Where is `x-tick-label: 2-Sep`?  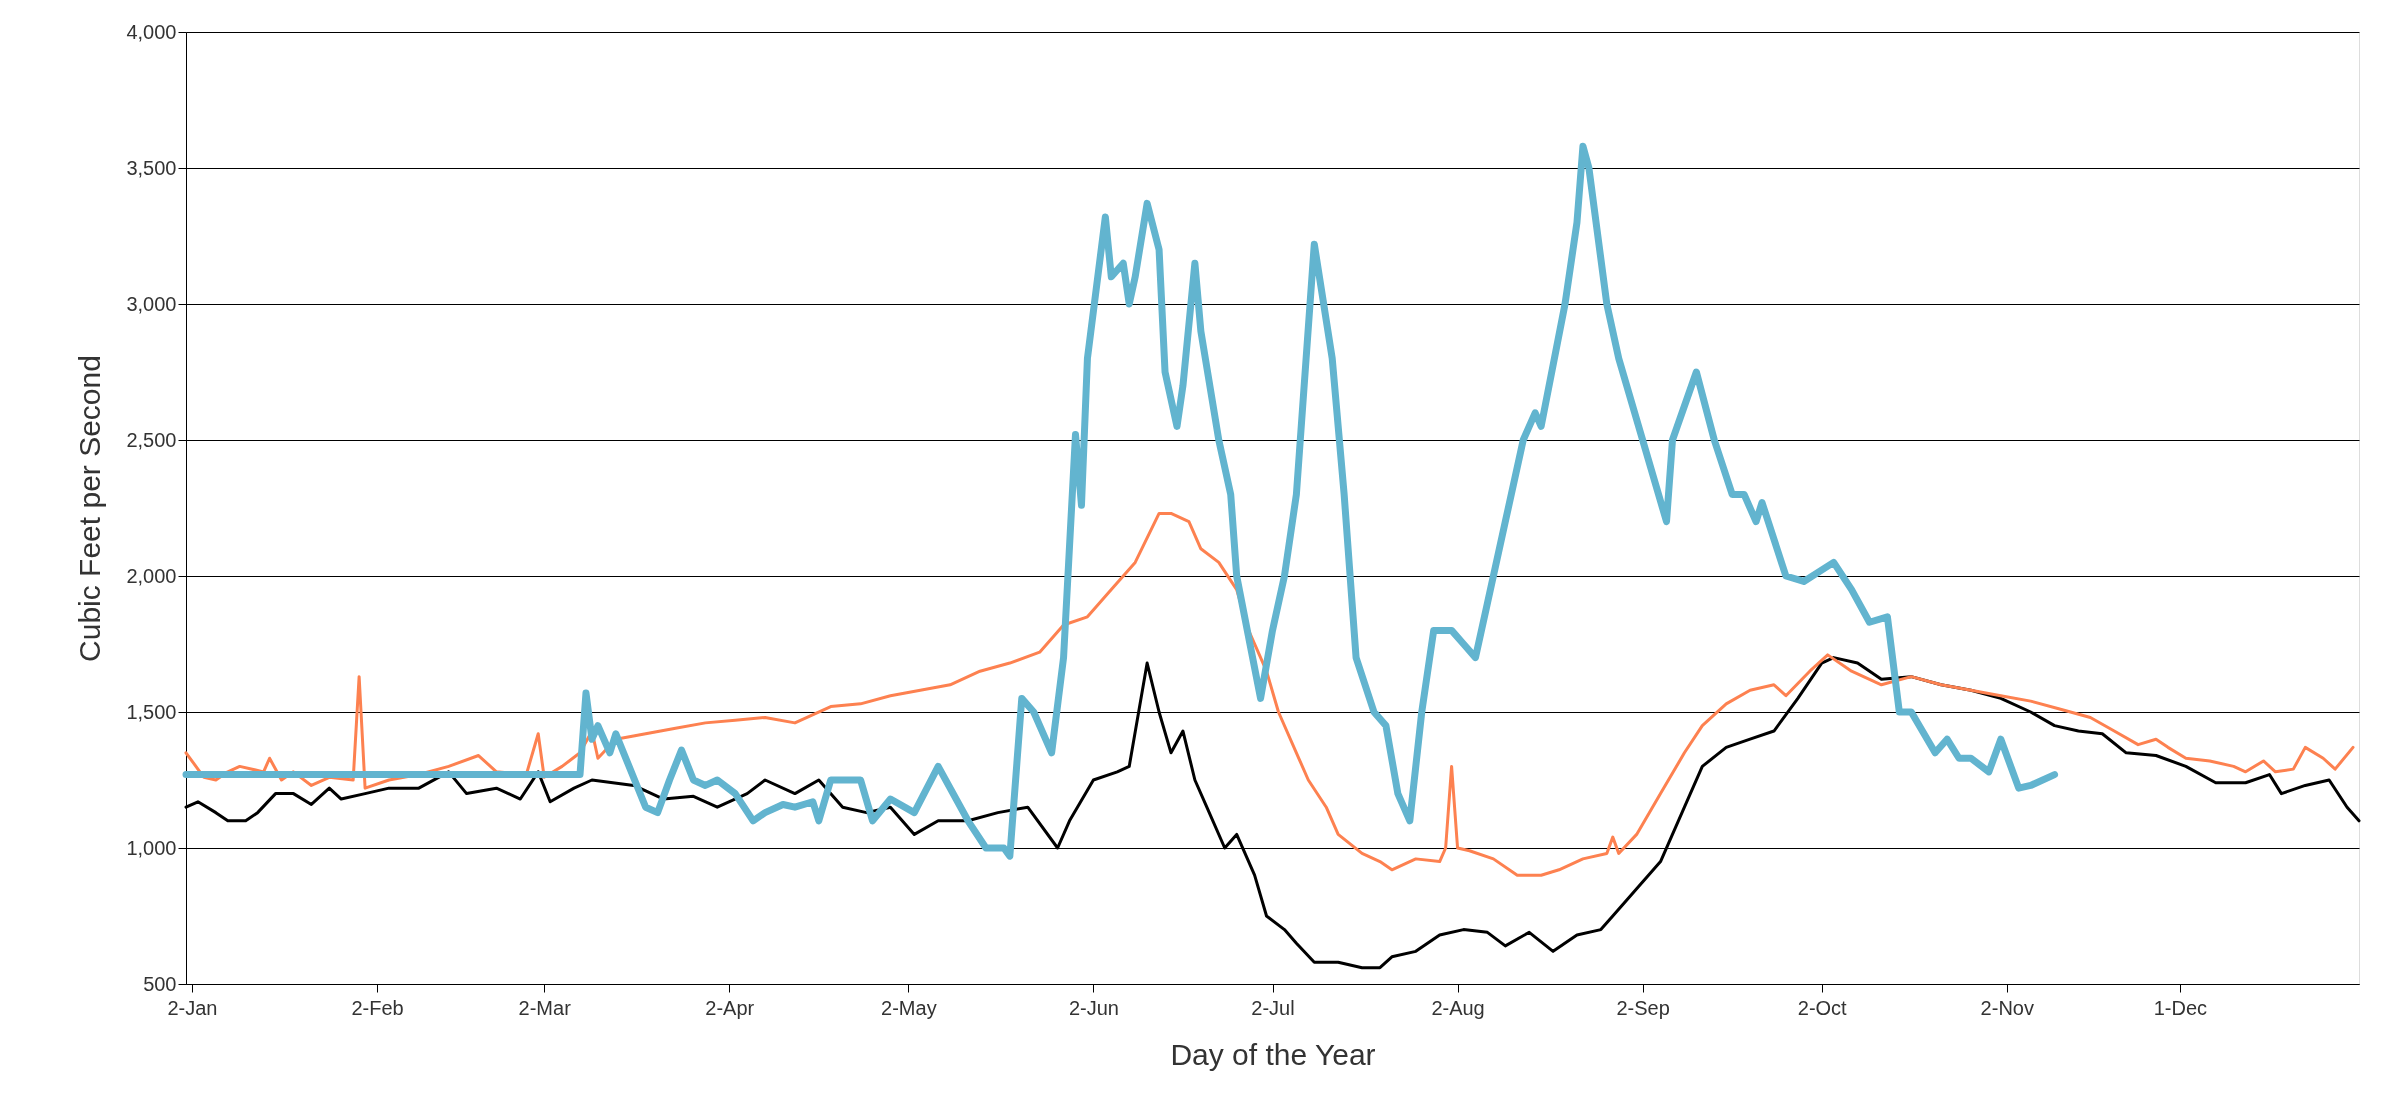 x-tick-label: 2-Sep is located at coordinates (1643, 1007).